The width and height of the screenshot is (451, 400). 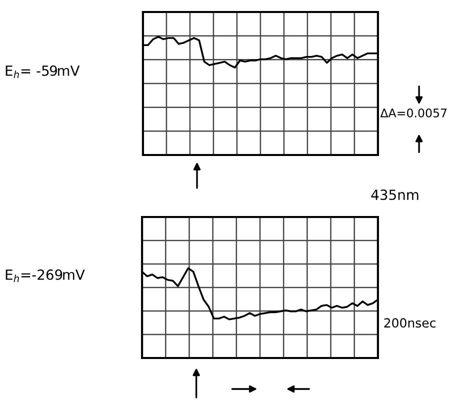 I want to click on text: ΔA=0.0057, so click(x=413, y=113).